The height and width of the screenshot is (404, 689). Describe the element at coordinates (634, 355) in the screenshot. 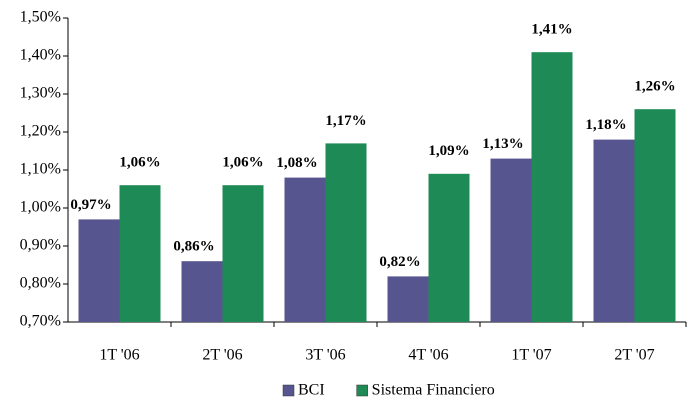

I see `x-tick-label: 2T '07` at that location.